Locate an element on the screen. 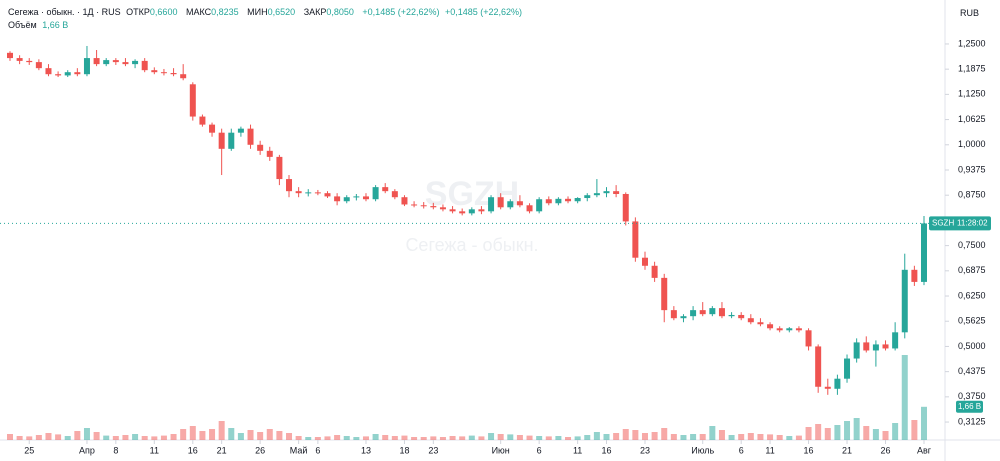 The height and width of the screenshot is (461, 1000). stat-value: 0,8050 is located at coordinates (340, 12).